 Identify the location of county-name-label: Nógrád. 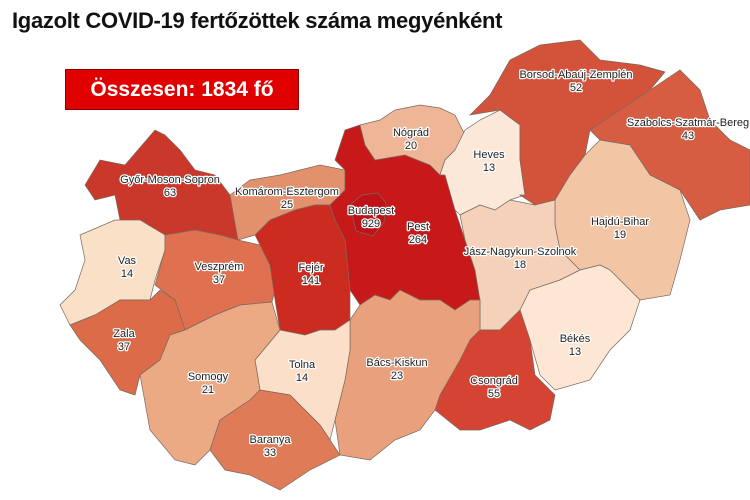
(411, 133).